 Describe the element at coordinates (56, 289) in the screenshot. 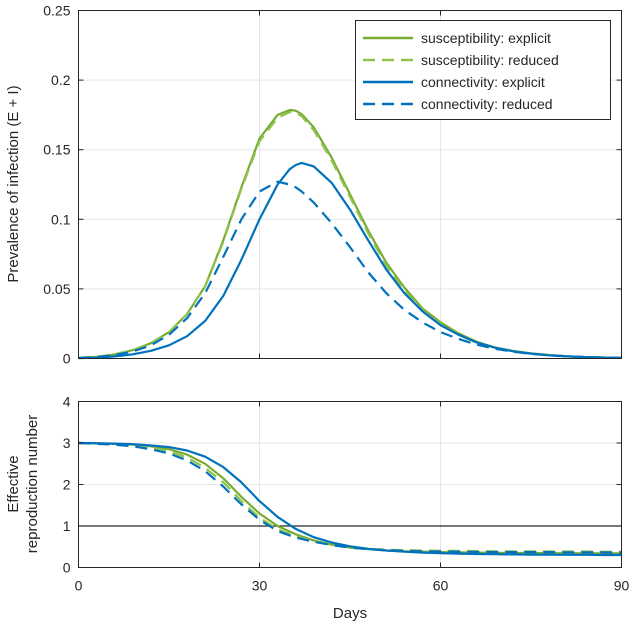

I see `prevalence-y-tick-label-0.05: 0.05` at that location.